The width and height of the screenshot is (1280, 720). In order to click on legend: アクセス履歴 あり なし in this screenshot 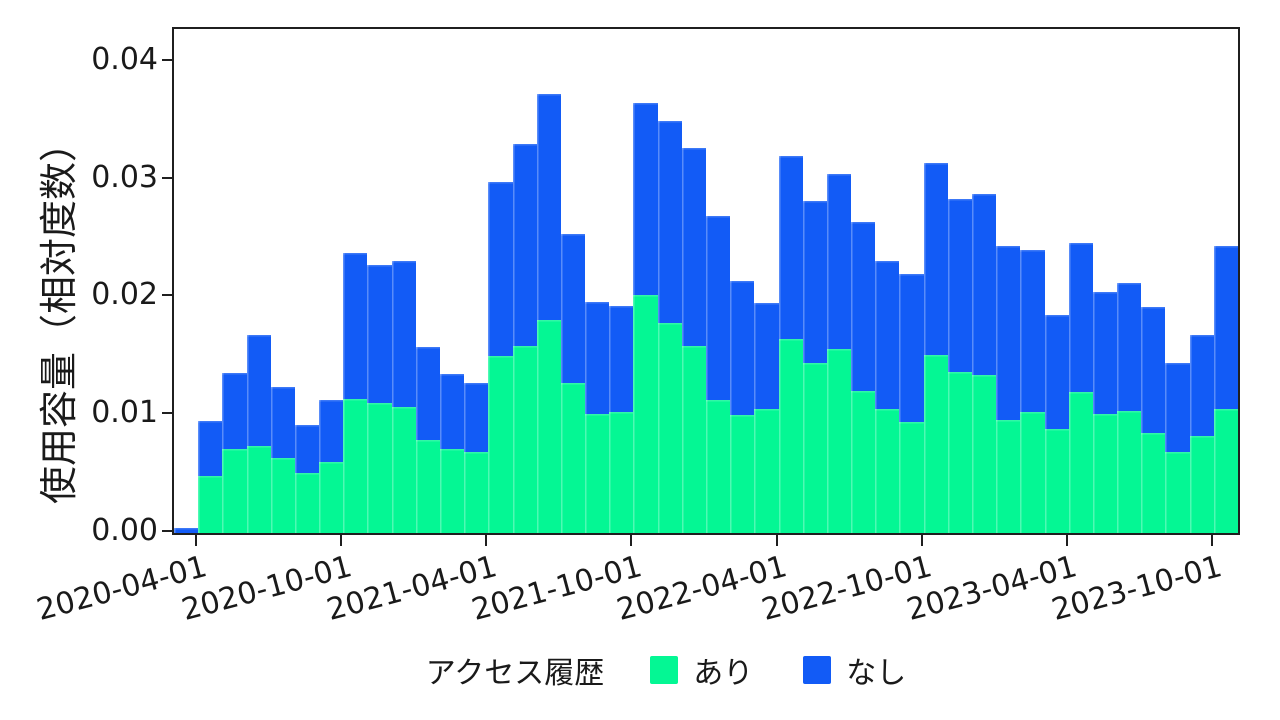, I will do `click(653, 670)`.